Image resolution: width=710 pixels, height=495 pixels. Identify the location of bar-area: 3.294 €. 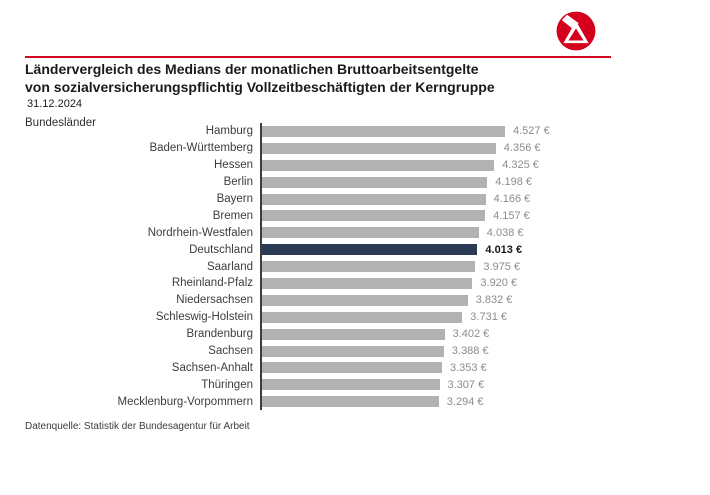
(485, 402).